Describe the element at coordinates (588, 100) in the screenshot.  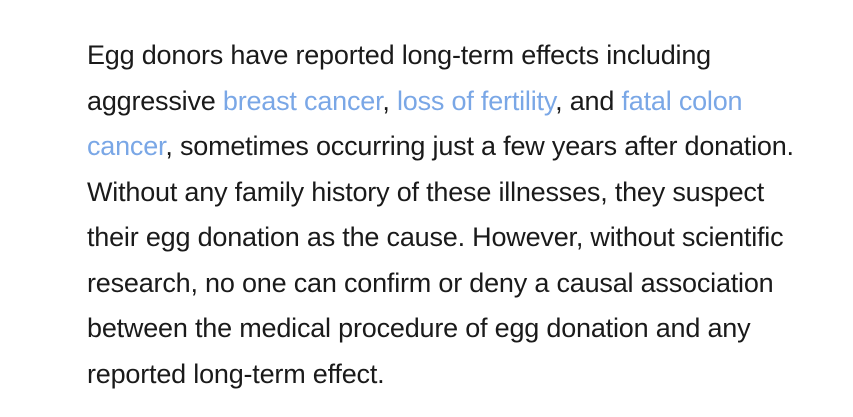
I see `paragraph-text-segment: , and` at that location.